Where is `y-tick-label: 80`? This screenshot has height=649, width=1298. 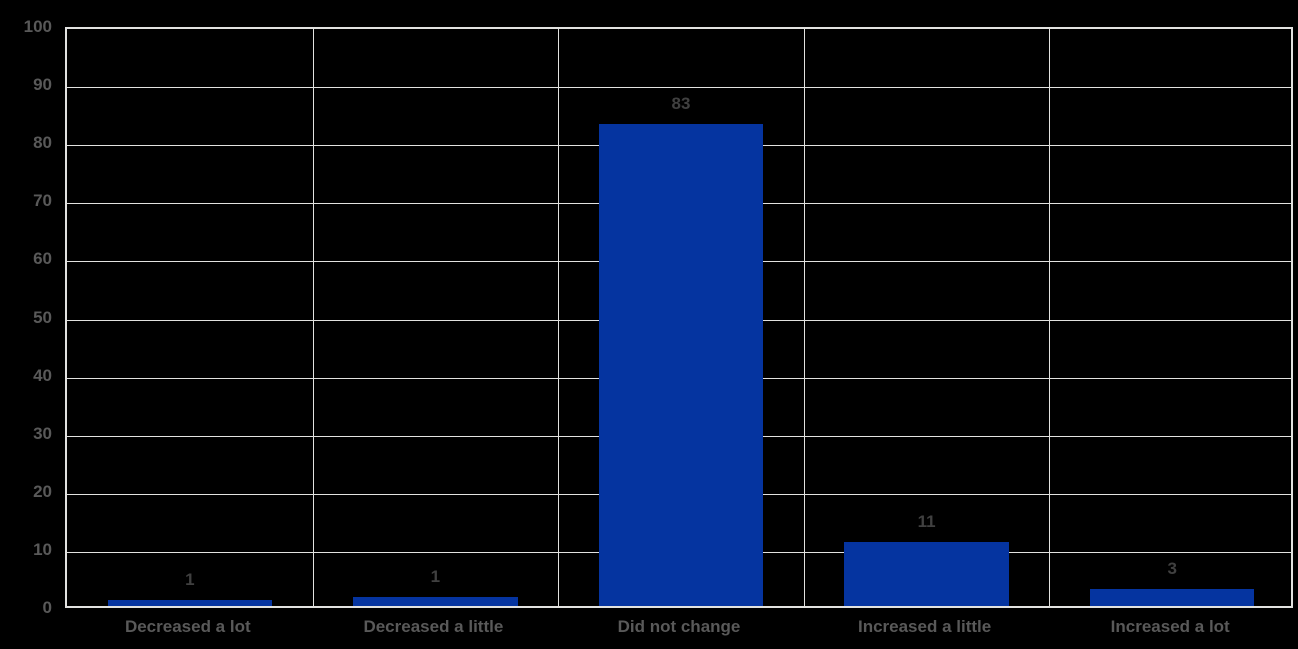
y-tick-label: 80 is located at coordinates (42, 143).